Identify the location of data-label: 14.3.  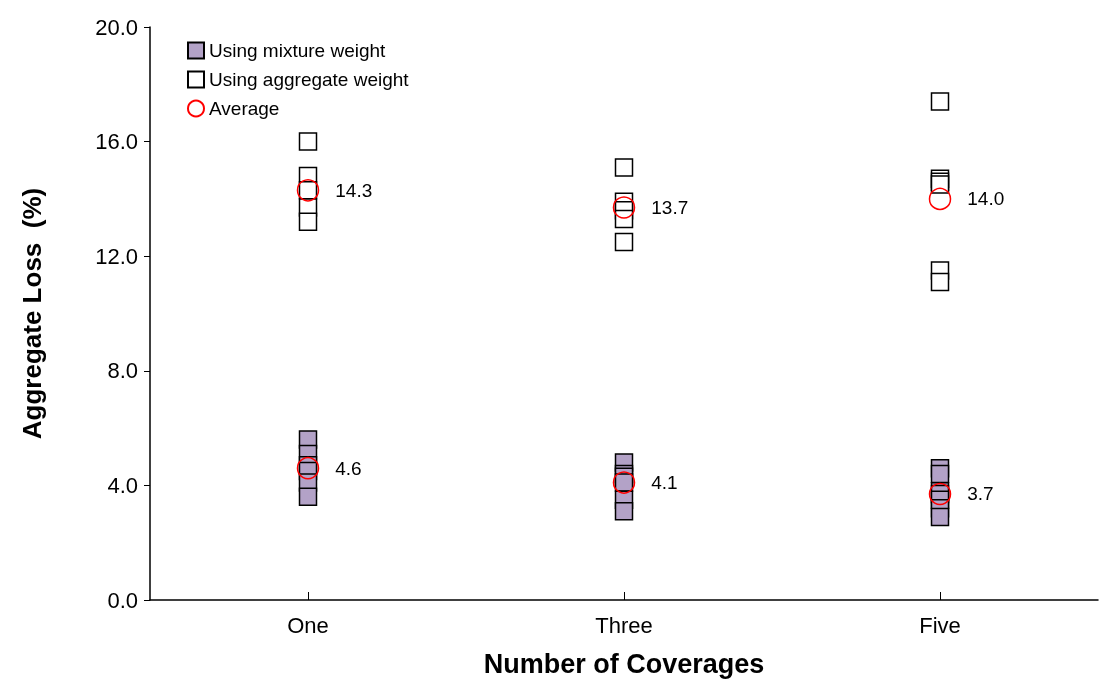
(354, 190).